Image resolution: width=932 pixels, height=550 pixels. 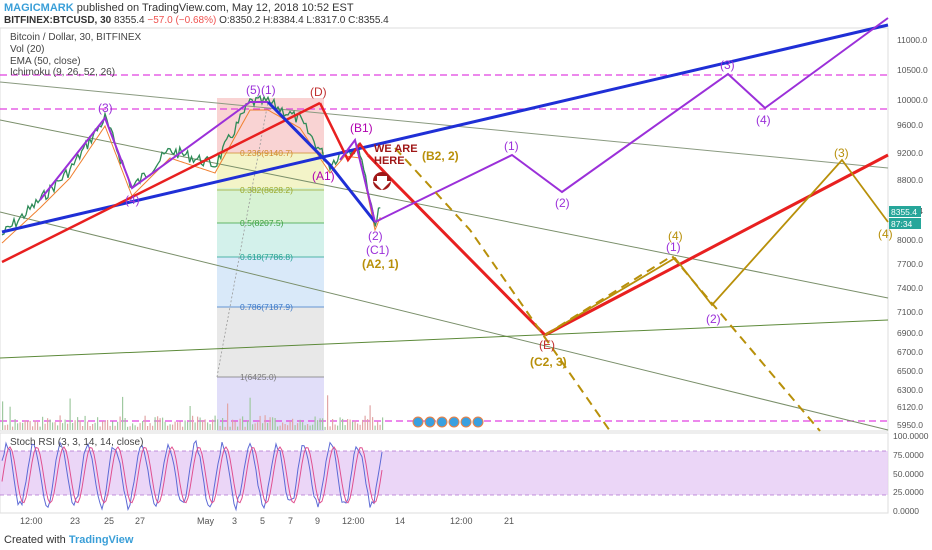 I want to click on legend-ichimoku: Ichimoku (9, 26, 52, 26), so click(x=63, y=72).